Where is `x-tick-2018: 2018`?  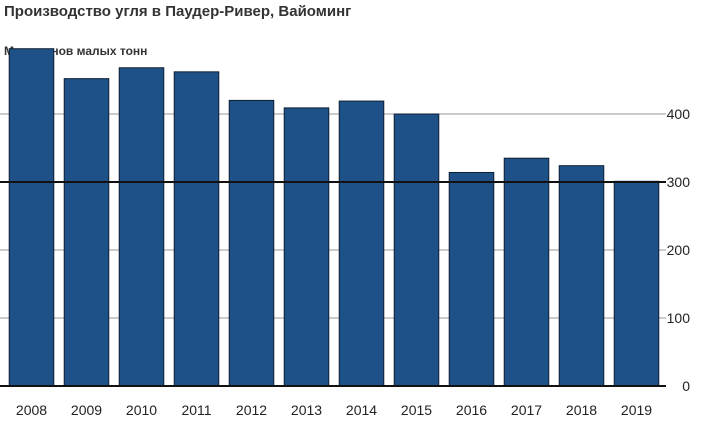
x-tick-2018: 2018 is located at coordinates (581, 410).